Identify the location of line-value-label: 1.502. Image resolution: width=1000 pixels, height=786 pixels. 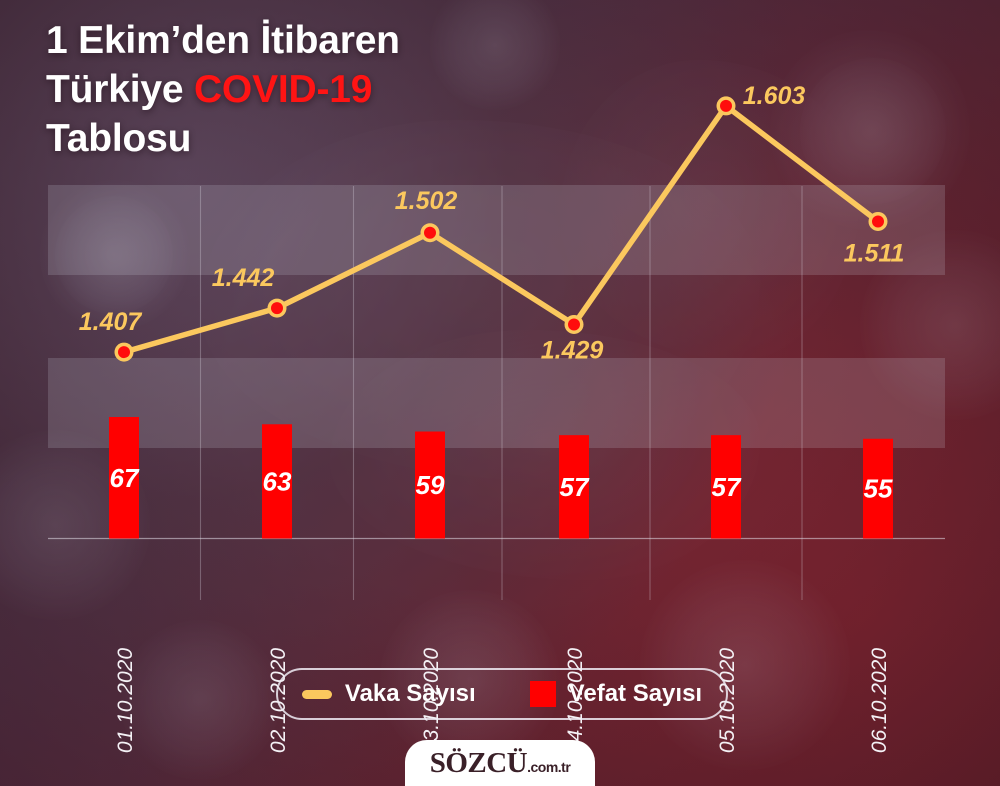
(426, 201).